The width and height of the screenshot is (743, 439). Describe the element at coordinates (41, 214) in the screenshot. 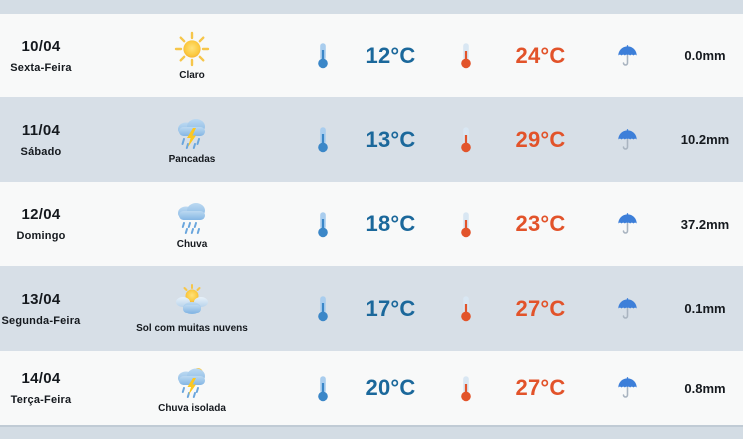

I see `row-date: 12/04` at that location.